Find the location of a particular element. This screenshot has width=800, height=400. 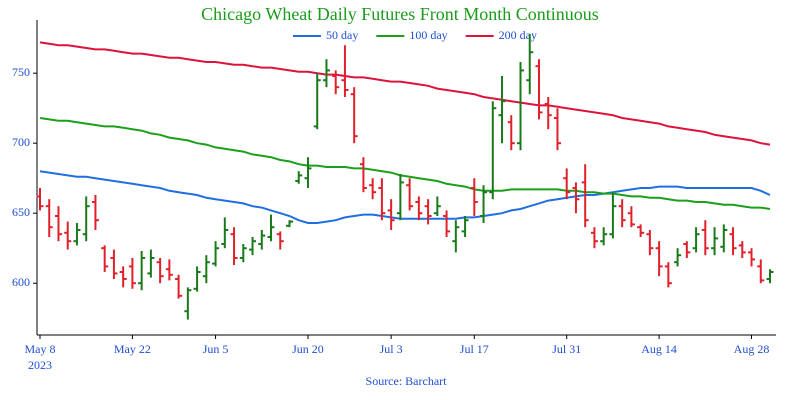

legend-item: 200 day is located at coordinates (501, 35).